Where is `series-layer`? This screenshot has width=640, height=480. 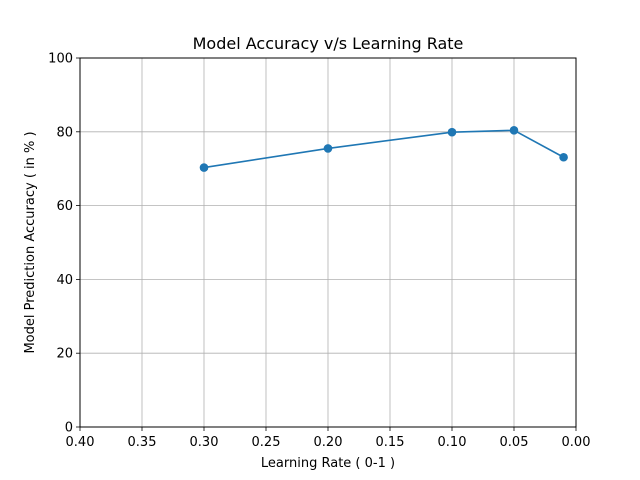 series-layer is located at coordinates (383, 149).